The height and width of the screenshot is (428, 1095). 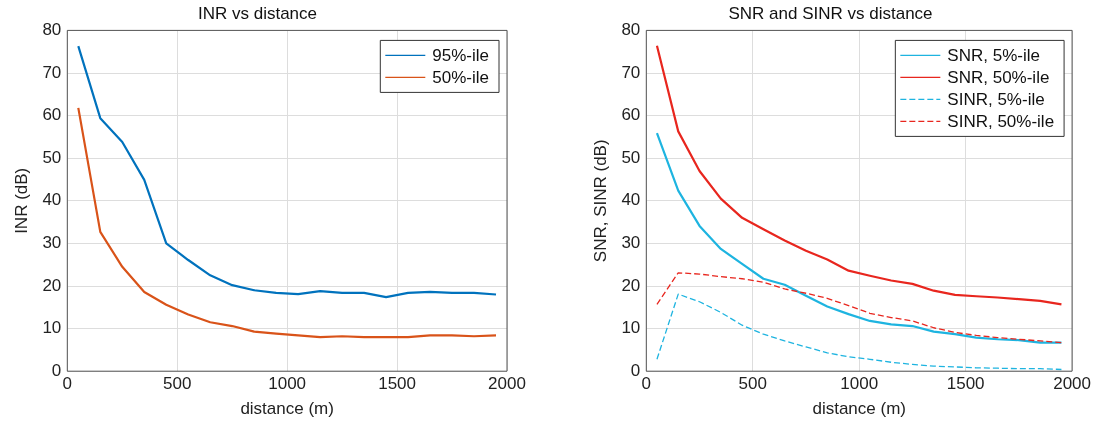 What do you see at coordinates (996, 100) in the screenshot?
I see `legend-label: SINR, 5%-ile` at bounding box center [996, 100].